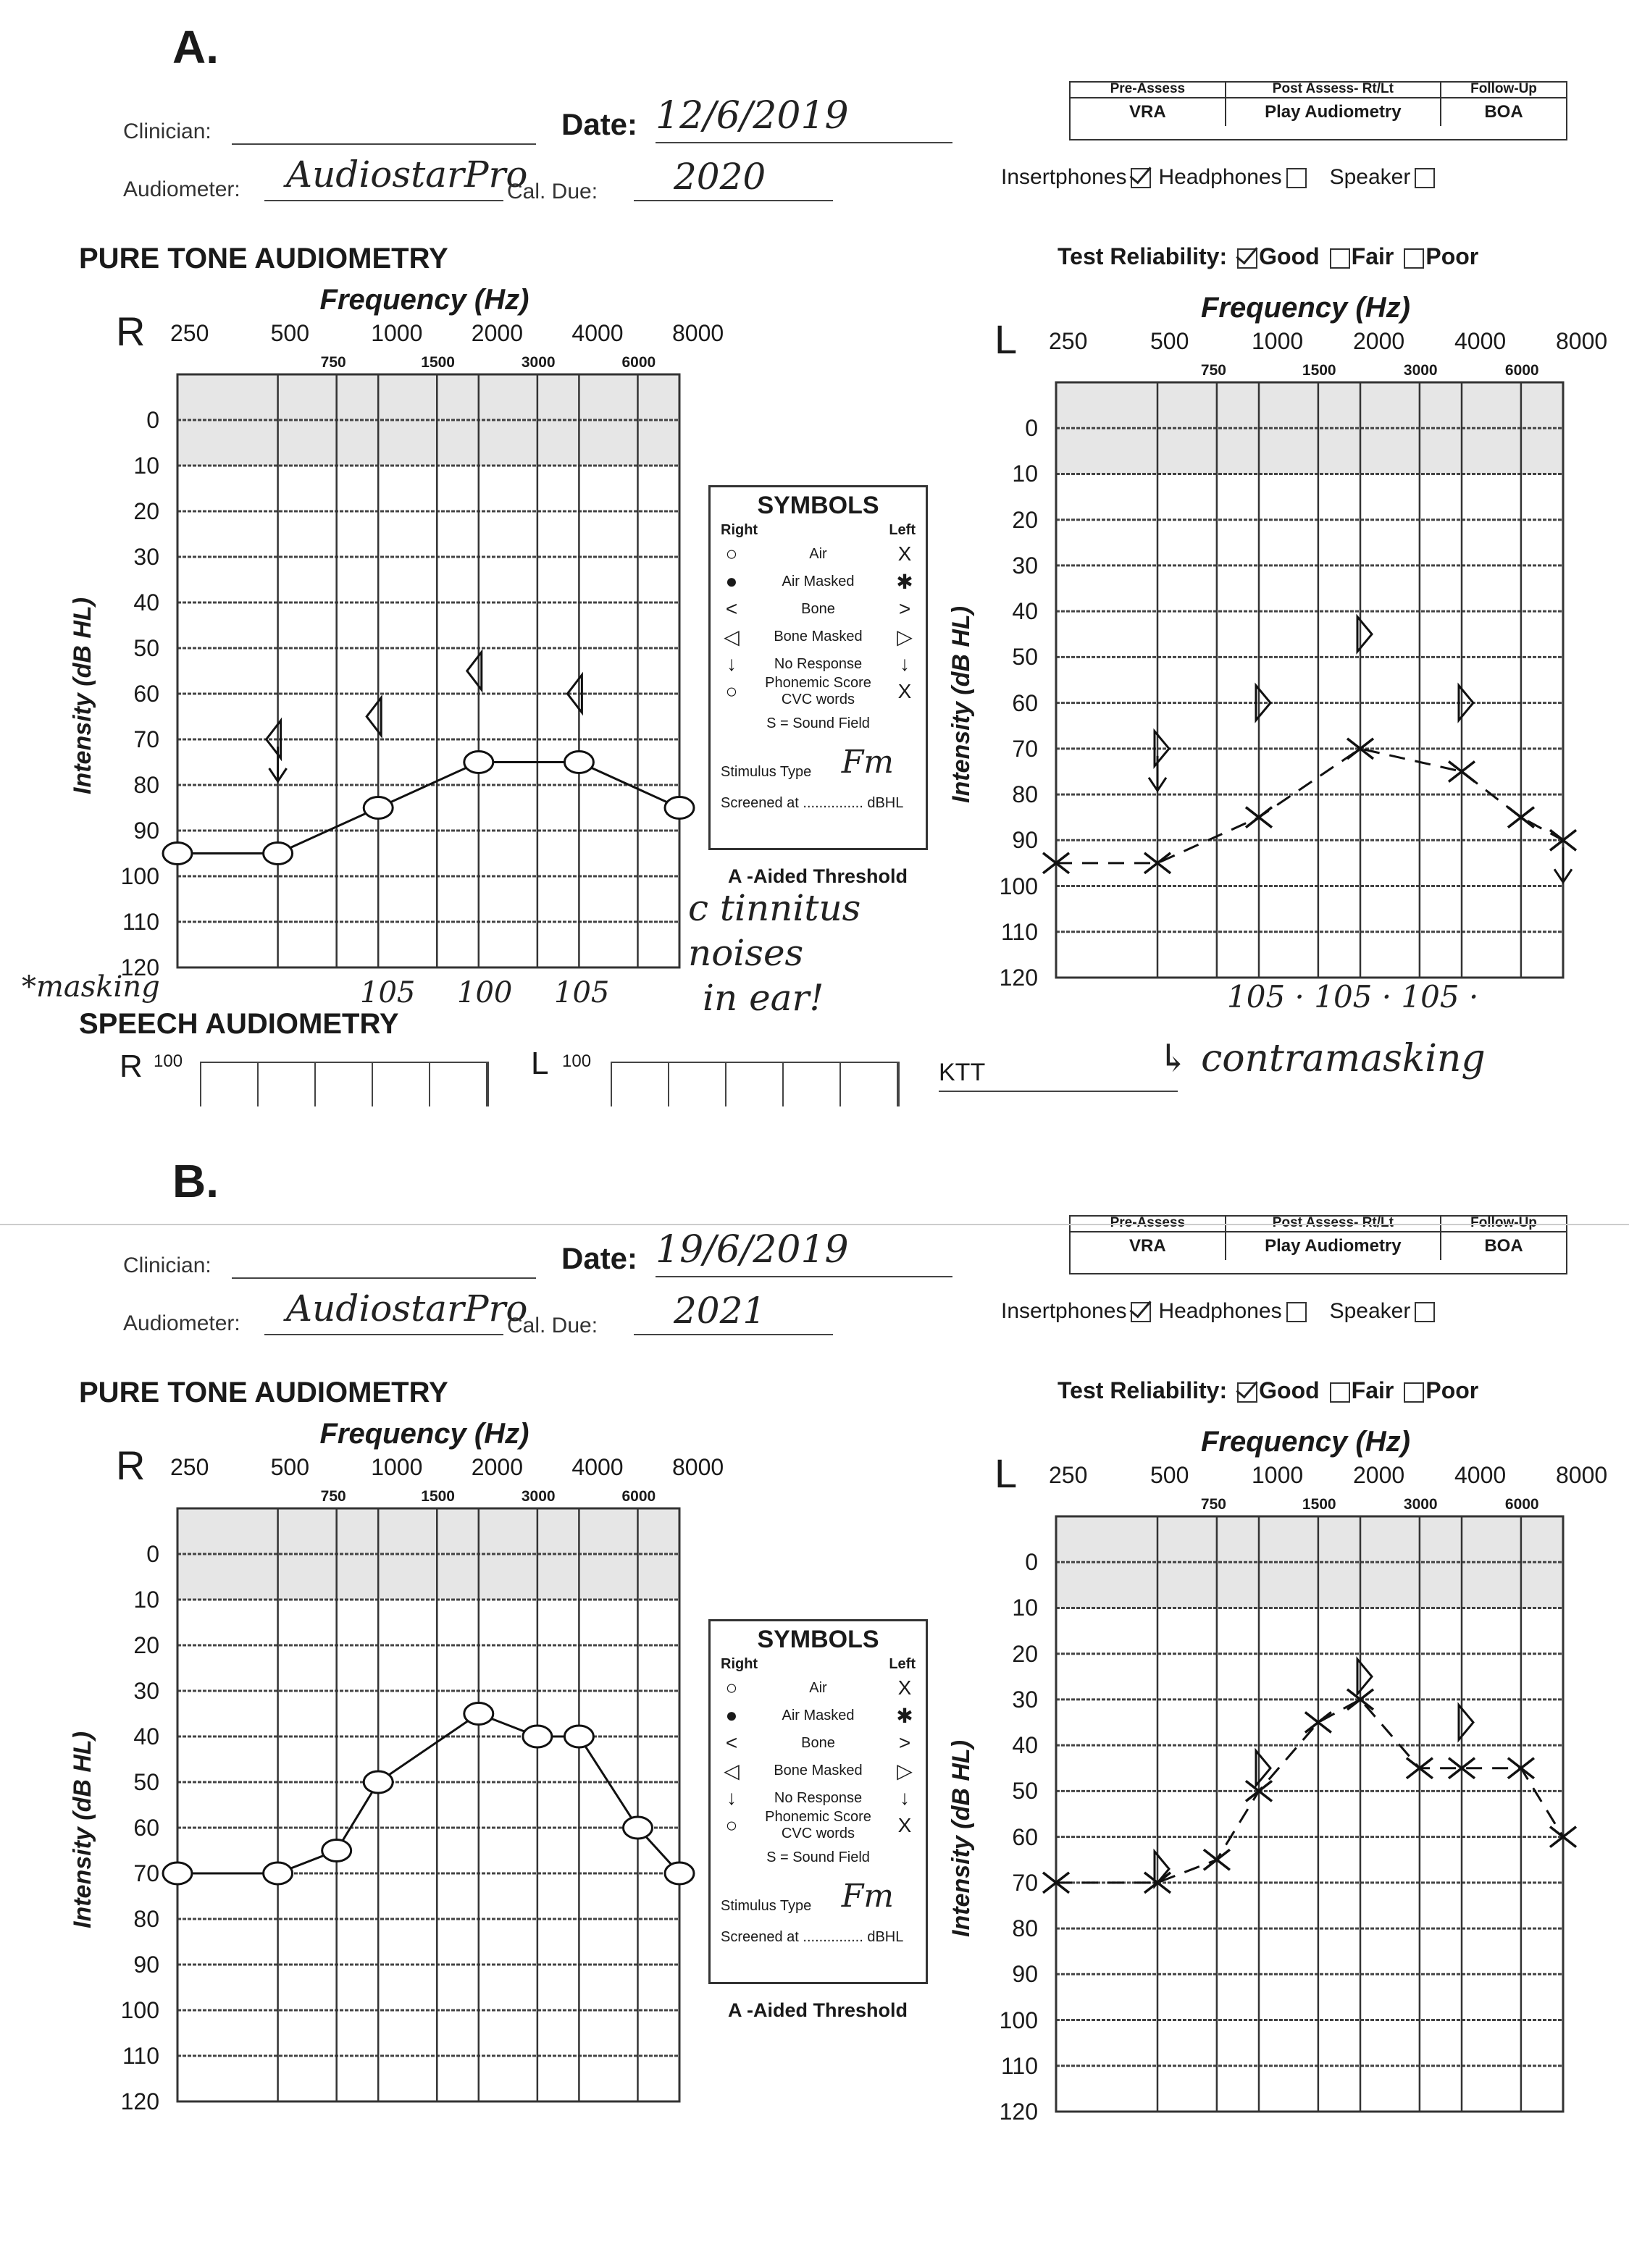 Image resolution: width=1629 pixels, height=2268 pixels. Describe the element at coordinates (1372, 1390) in the screenshot. I see `reliability-option: Fair` at that location.